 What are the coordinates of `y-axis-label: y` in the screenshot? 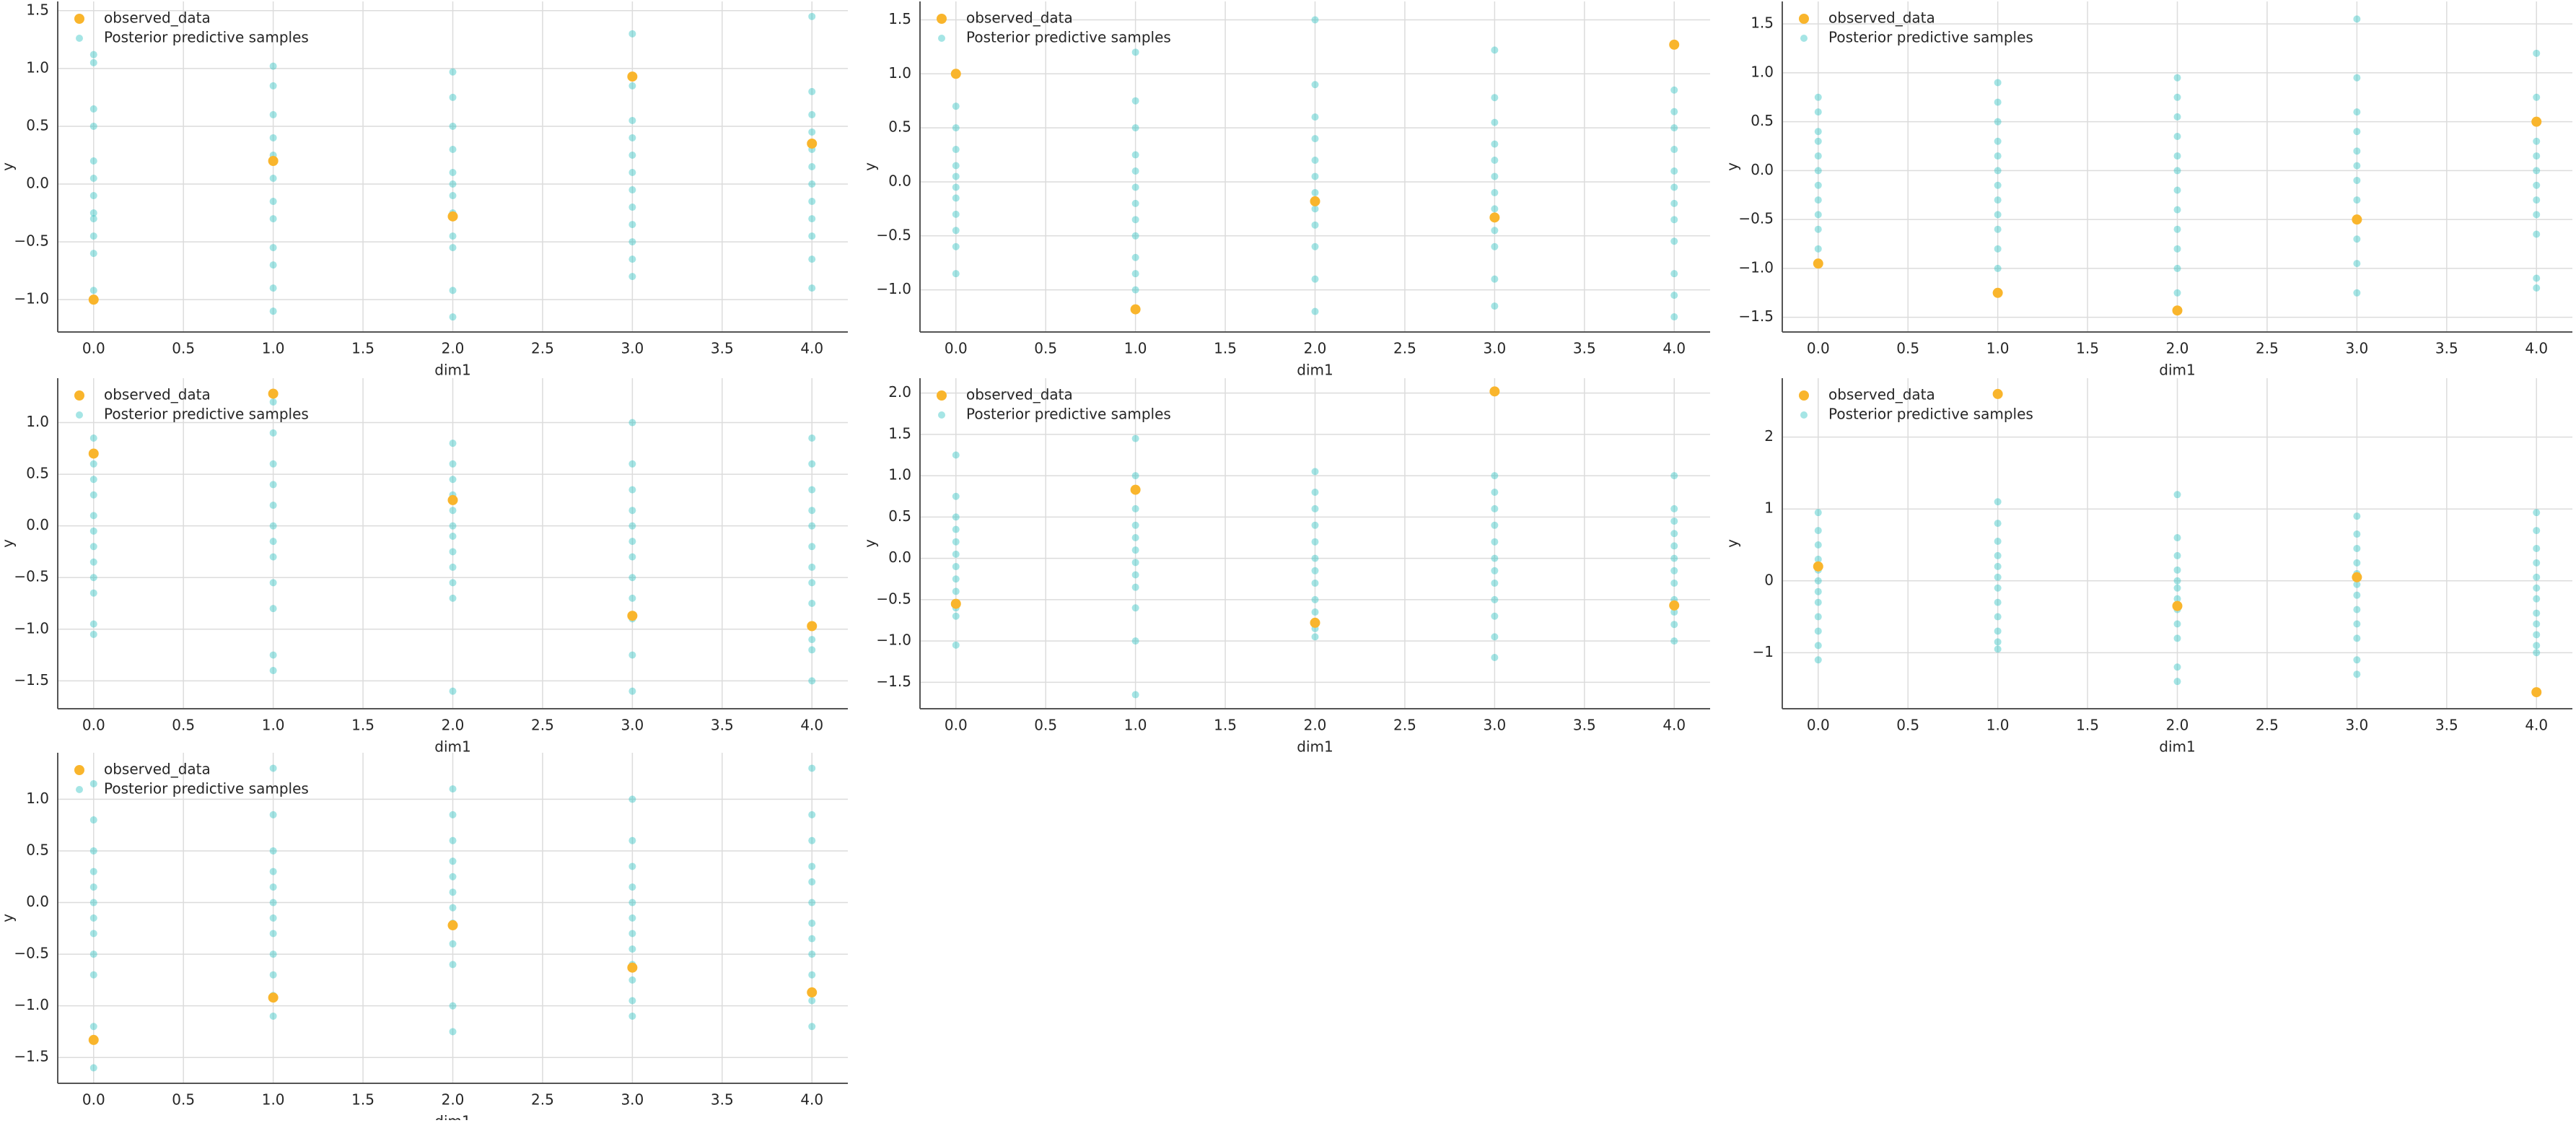 It's located at (8, 166).